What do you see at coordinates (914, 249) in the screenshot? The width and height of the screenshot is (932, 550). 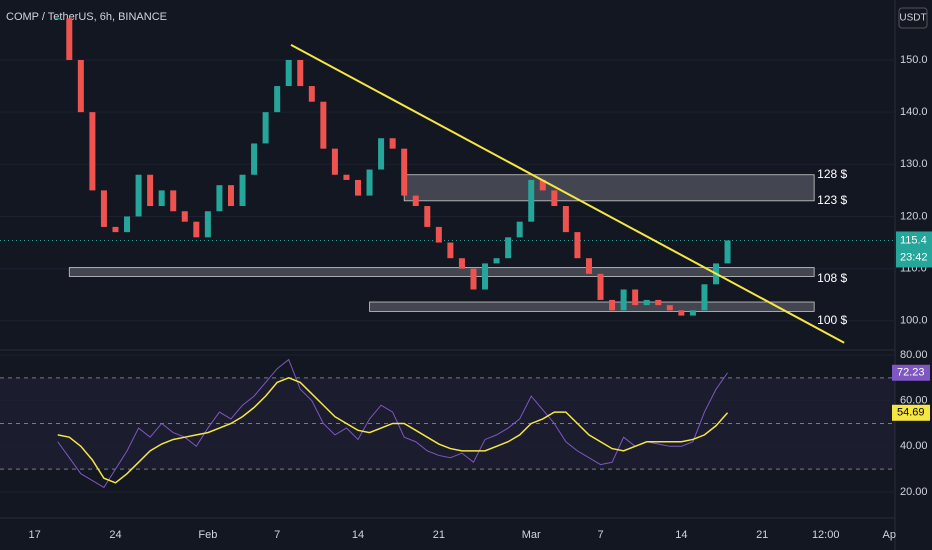 I see `last-price-badge` at bounding box center [914, 249].